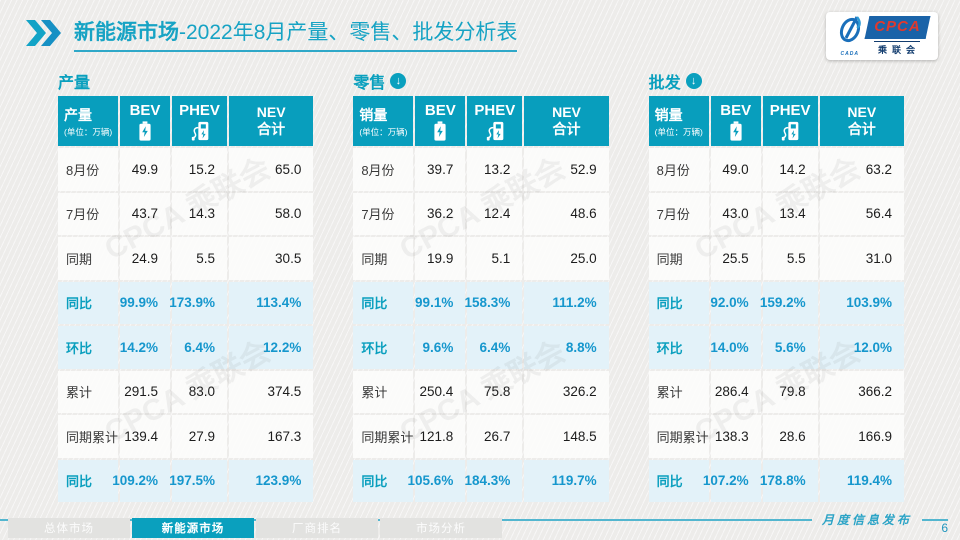 The height and width of the screenshot is (540, 960). What do you see at coordinates (494, 480) in the screenshot?
I see `table-cell: 184.3%` at bounding box center [494, 480].